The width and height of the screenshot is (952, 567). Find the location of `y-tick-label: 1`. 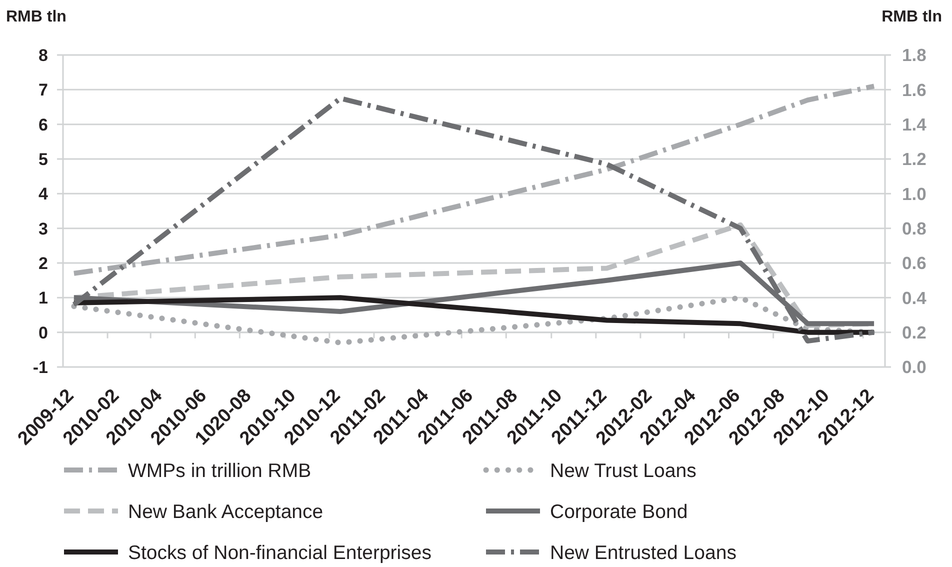

y-tick-label: 1 is located at coordinates (43, 298).